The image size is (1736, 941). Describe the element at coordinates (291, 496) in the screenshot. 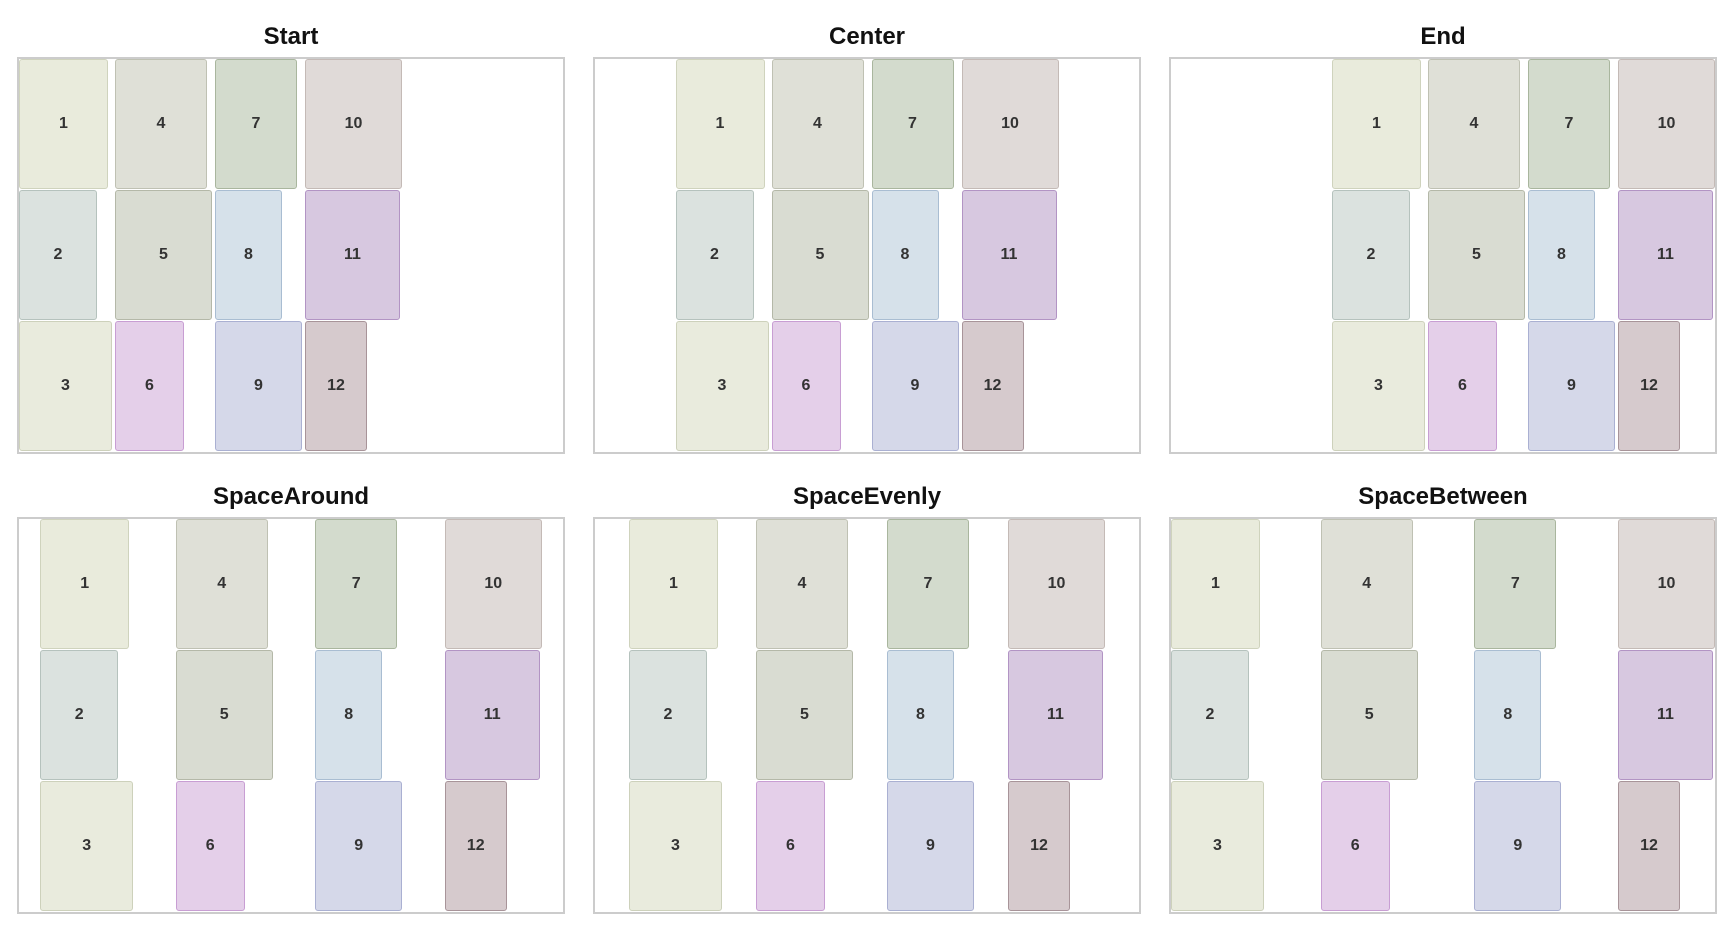

I see `panel-title: SpaceAround` at that location.